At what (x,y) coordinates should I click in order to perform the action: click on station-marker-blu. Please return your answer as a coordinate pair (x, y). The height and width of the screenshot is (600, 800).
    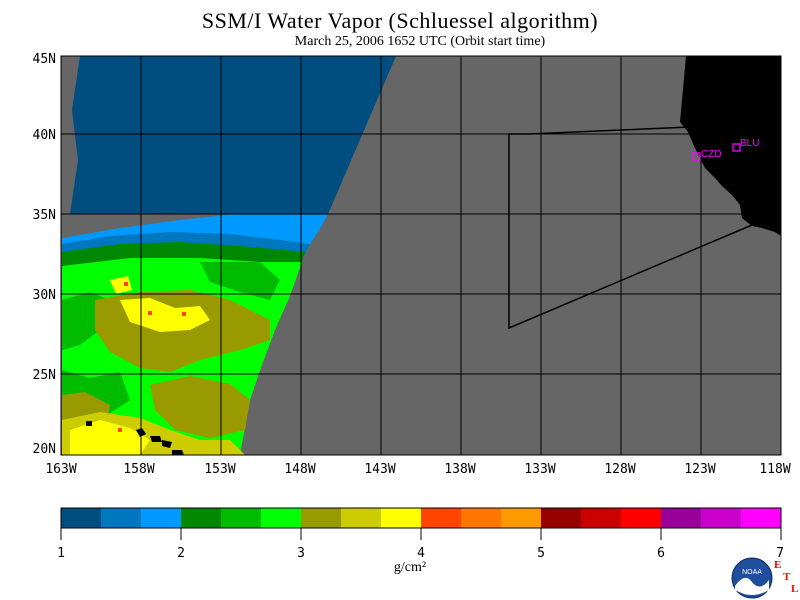
    Looking at the image, I should click on (736, 147).